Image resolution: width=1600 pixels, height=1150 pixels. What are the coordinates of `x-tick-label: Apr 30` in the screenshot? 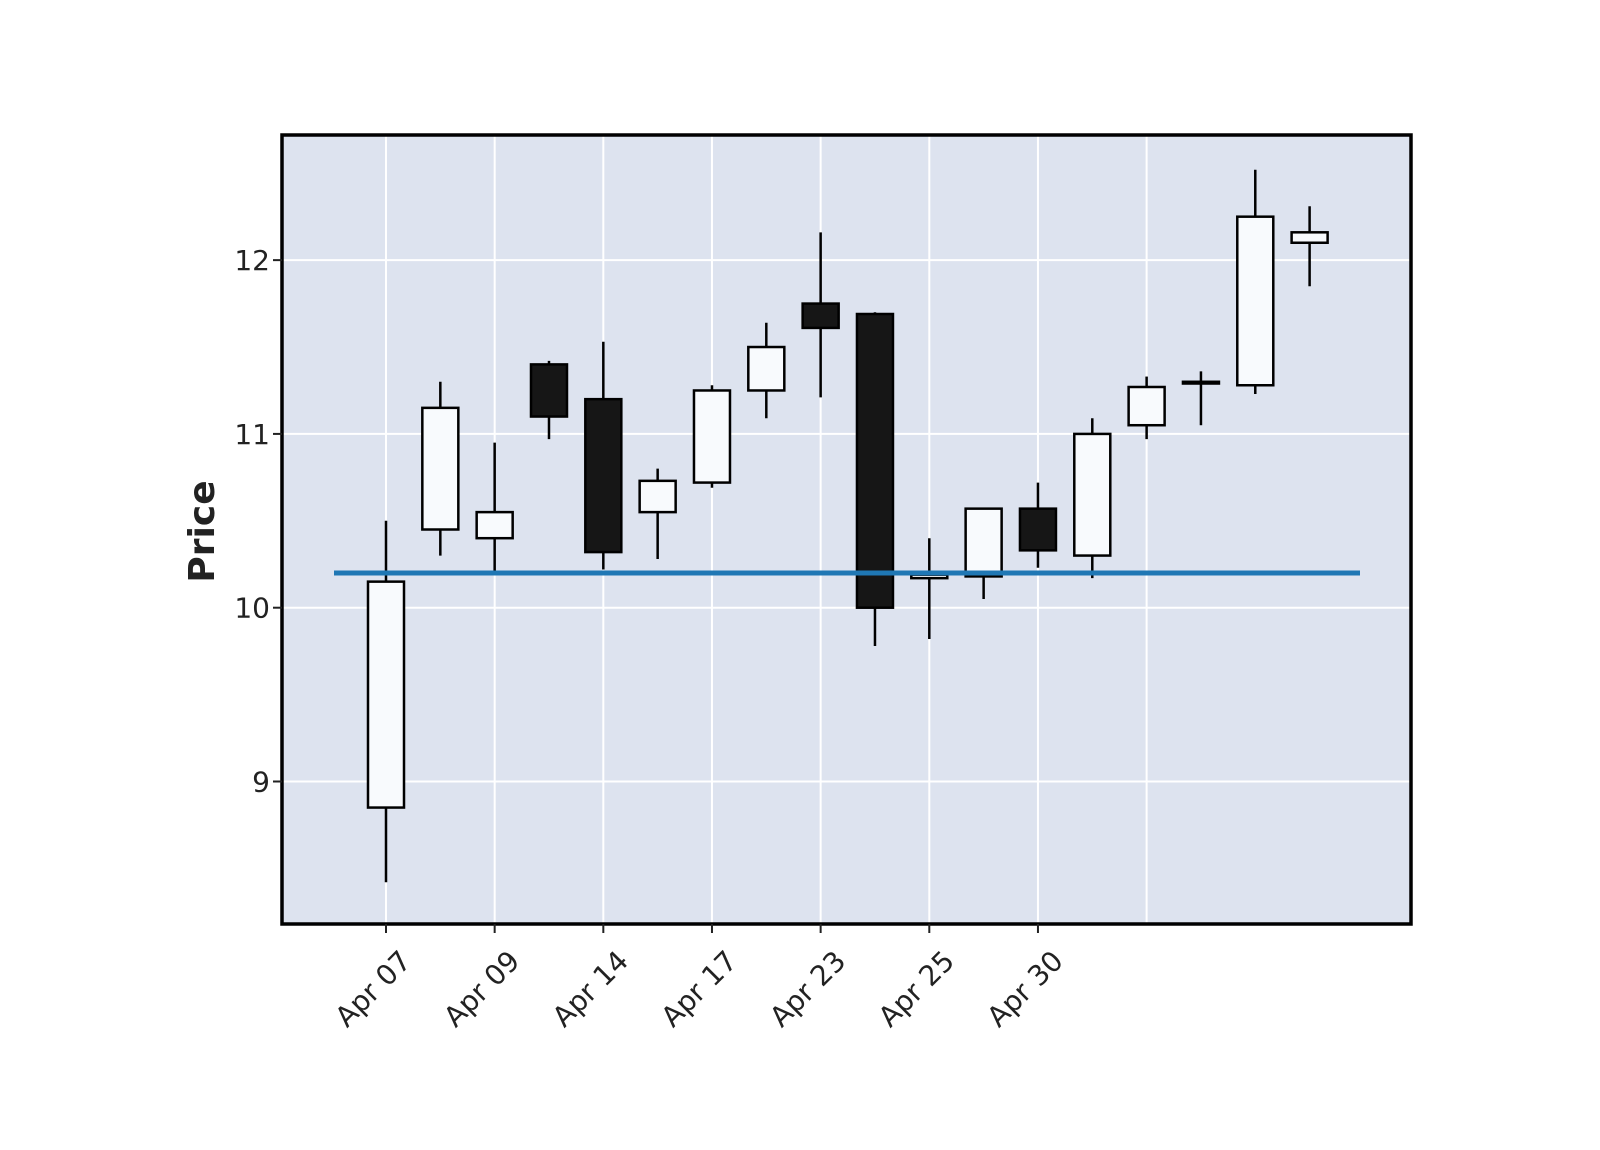 It's located at (1025, 988).